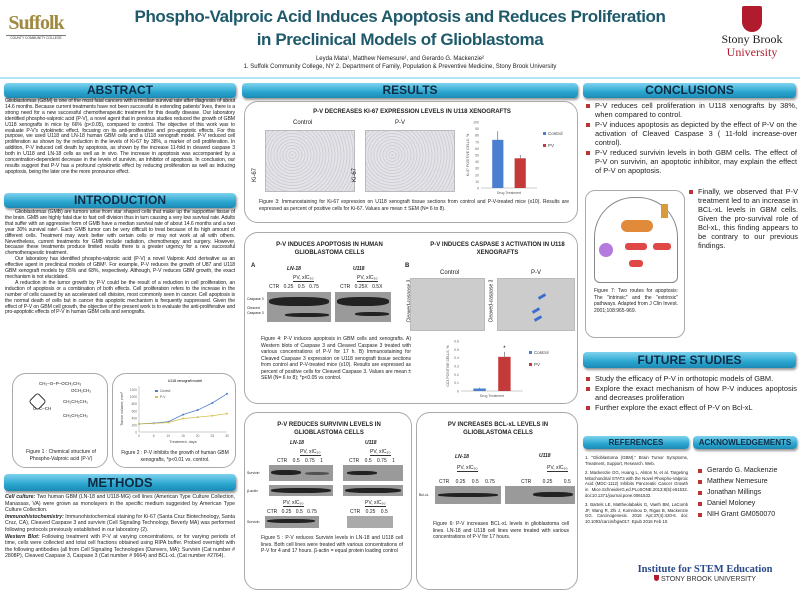  What do you see at coordinates (310, 161) in the screenshot?
I see `ki67-control-micrograph` at bounding box center [310, 161].